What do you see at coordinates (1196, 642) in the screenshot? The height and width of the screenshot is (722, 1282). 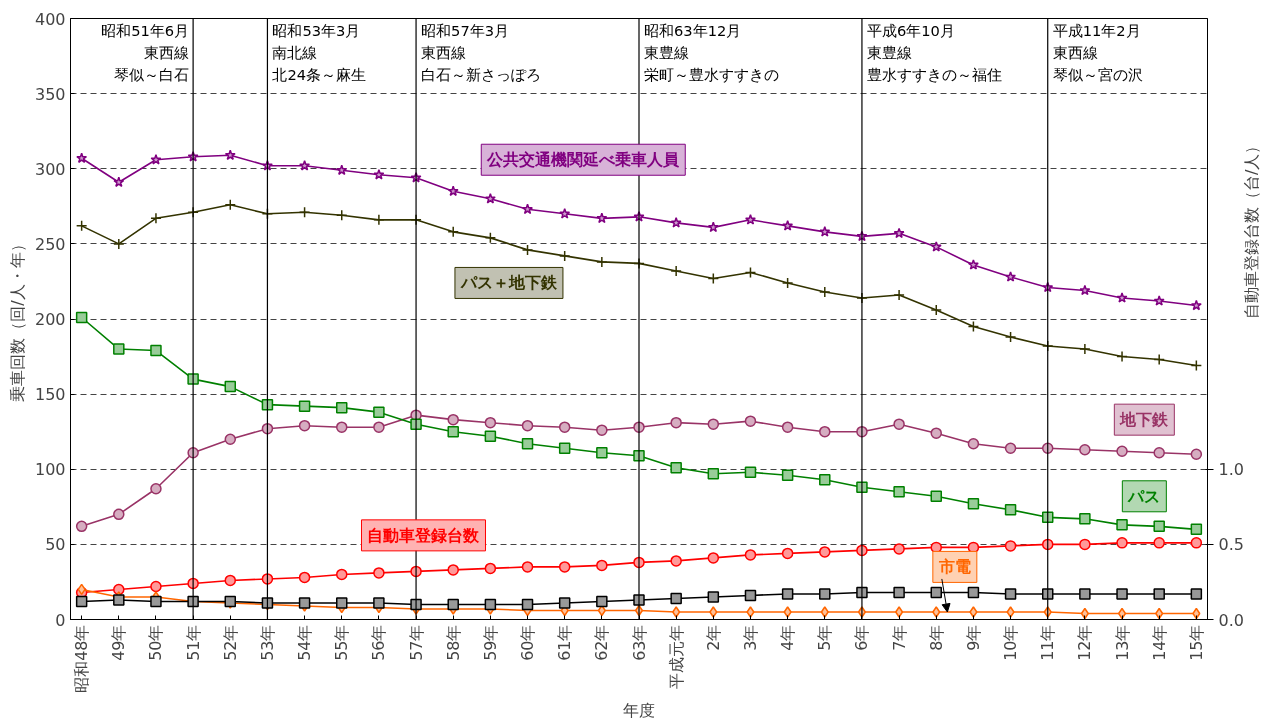 I see `x-tick-label: 15年` at bounding box center [1196, 642].